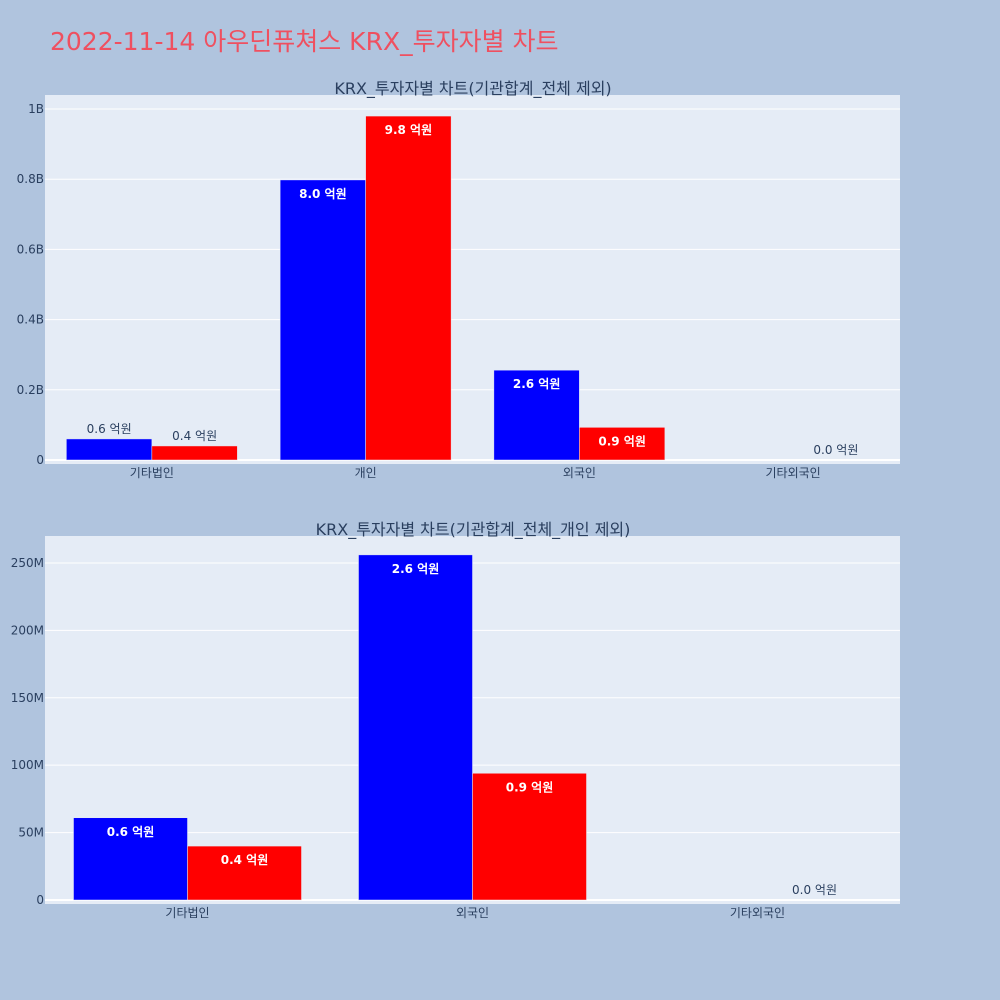 The width and height of the screenshot is (1000, 1000). I want to click on y-tick-label: 1B, so click(36, 109).